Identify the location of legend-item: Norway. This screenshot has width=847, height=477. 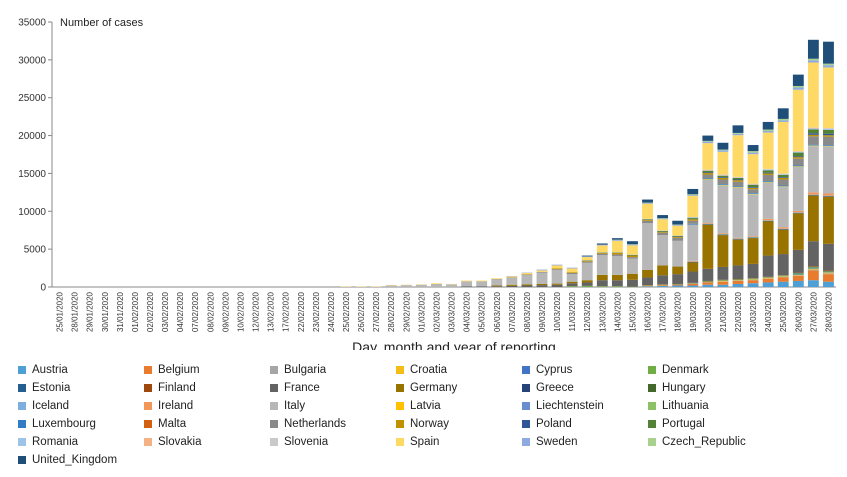
(422, 424).